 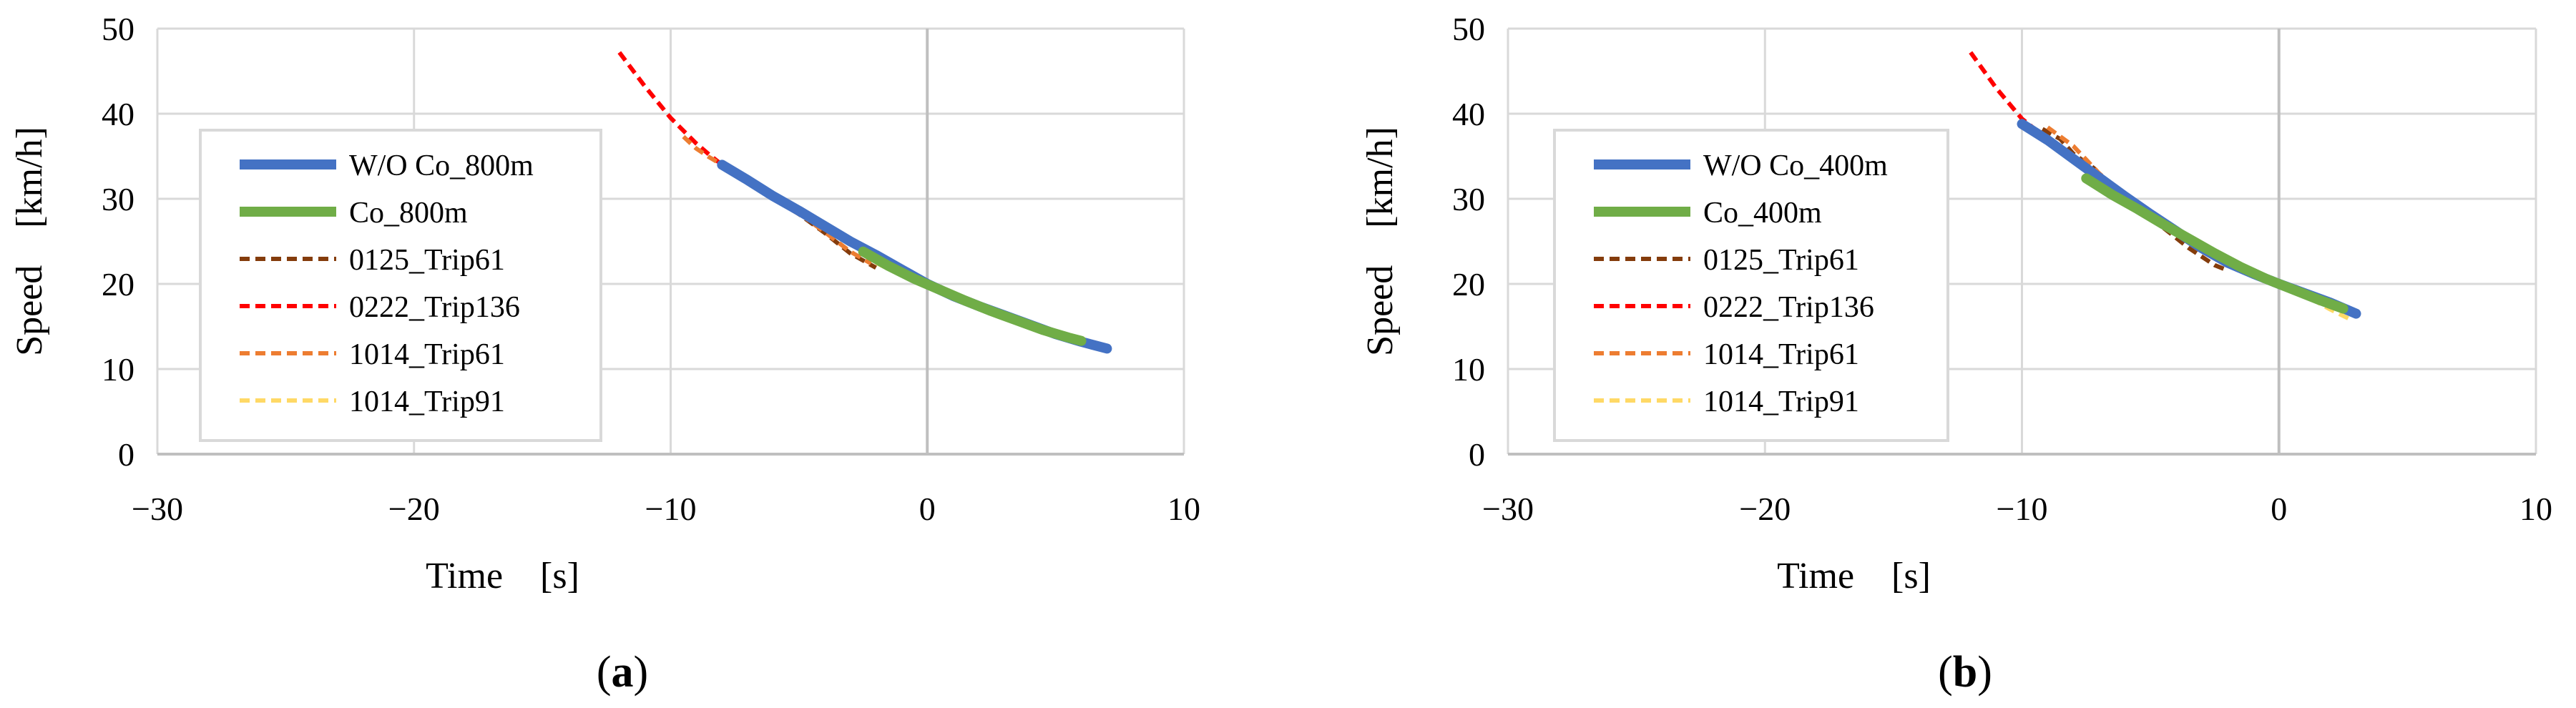 I want to click on panel-label: (a), so click(x=623, y=672).